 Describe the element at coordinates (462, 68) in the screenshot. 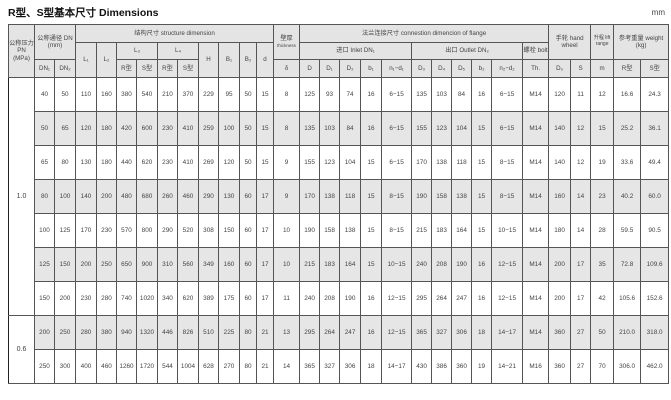

I see `header-col: D₅` at that location.